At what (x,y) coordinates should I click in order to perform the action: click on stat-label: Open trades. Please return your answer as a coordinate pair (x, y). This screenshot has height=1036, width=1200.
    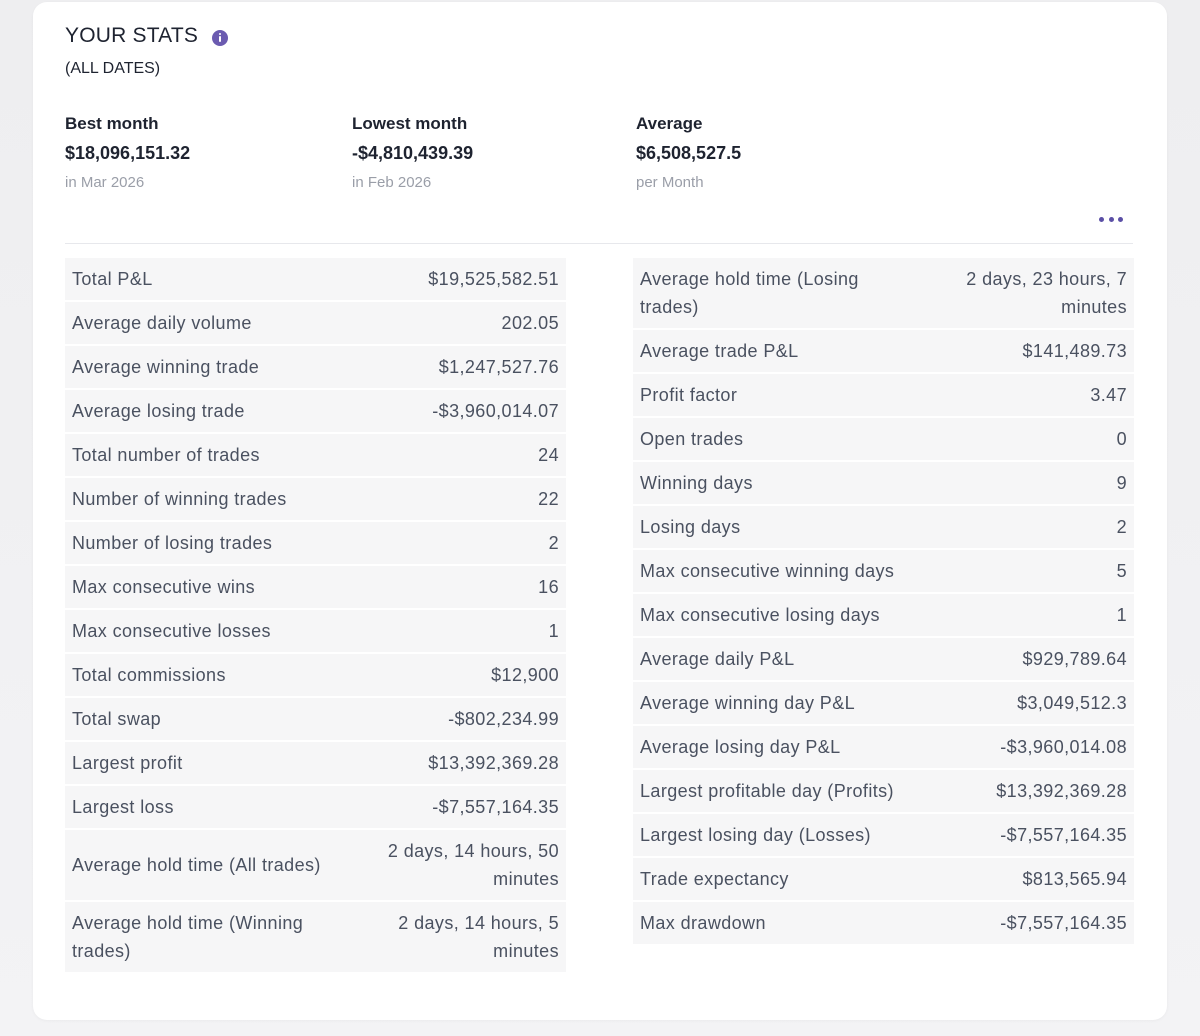
    Looking at the image, I should click on (692, 439).